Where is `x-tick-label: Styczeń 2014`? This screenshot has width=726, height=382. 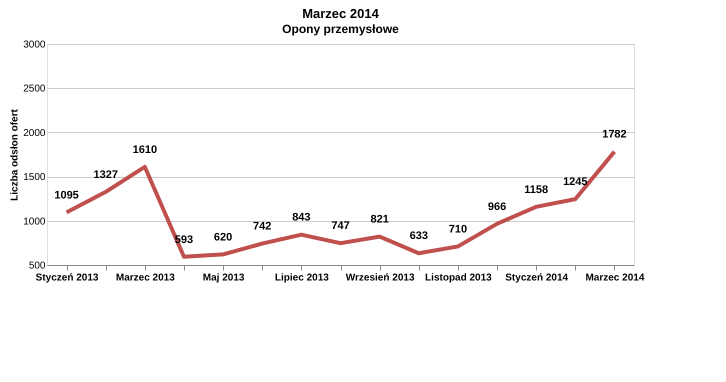
x-tick-label: Styczeń 2014 is located at coordinates (537, 278).